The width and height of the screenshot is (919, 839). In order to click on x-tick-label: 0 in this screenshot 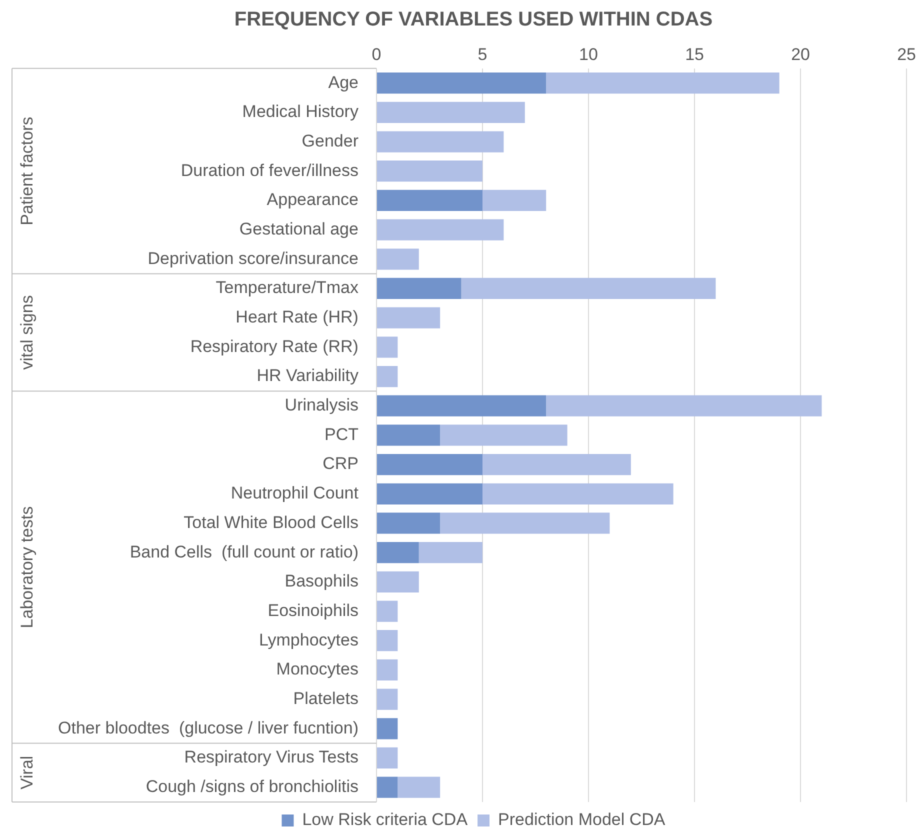, I will do `click(377, 54)`.